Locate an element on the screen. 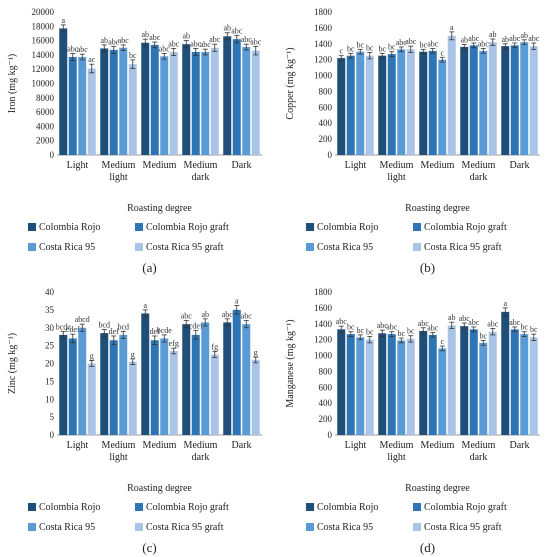  significance-letter: bcde is located at coordinates (165, 330).